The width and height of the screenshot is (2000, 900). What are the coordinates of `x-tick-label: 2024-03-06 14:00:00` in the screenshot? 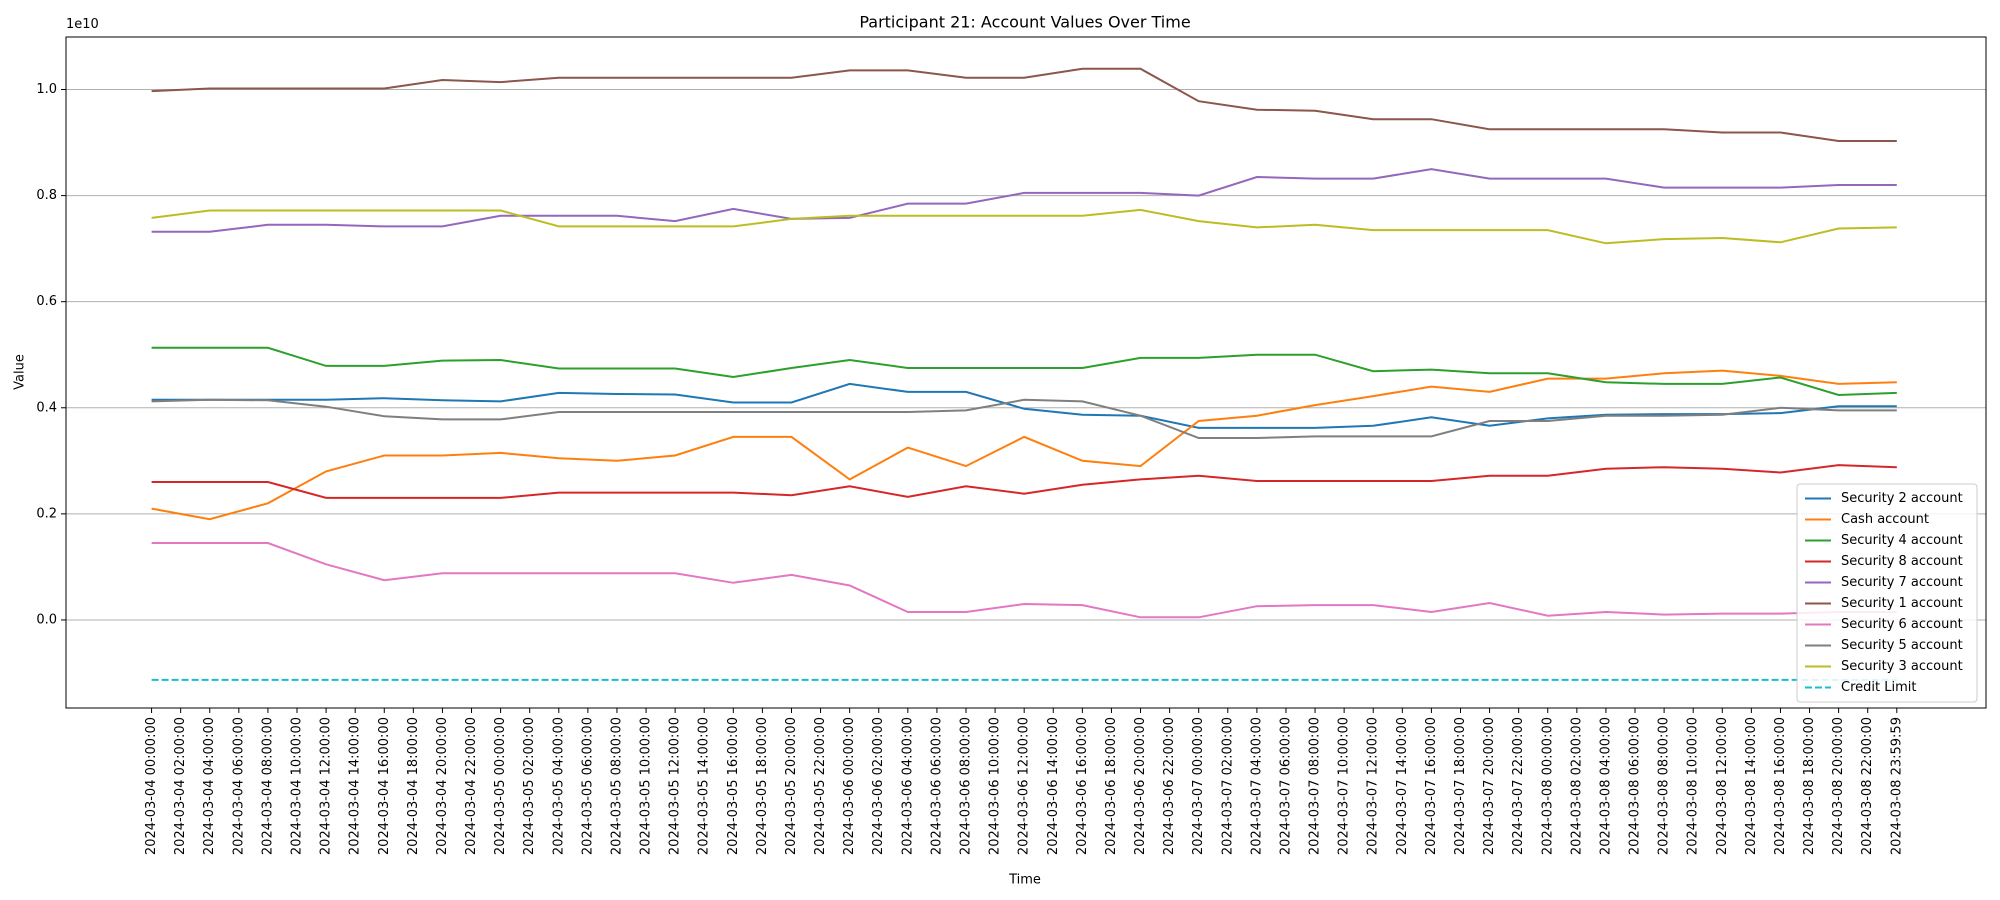 It's located at (1053, 786).